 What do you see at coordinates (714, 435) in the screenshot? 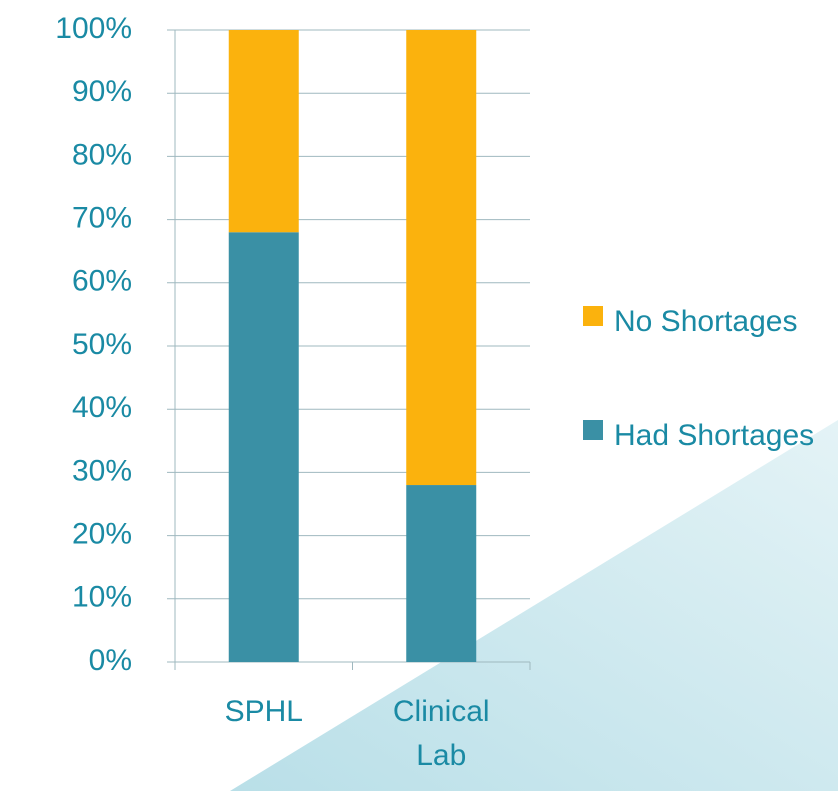
I see `legend-label: Had Shortages` at bounding box center [714, 435].